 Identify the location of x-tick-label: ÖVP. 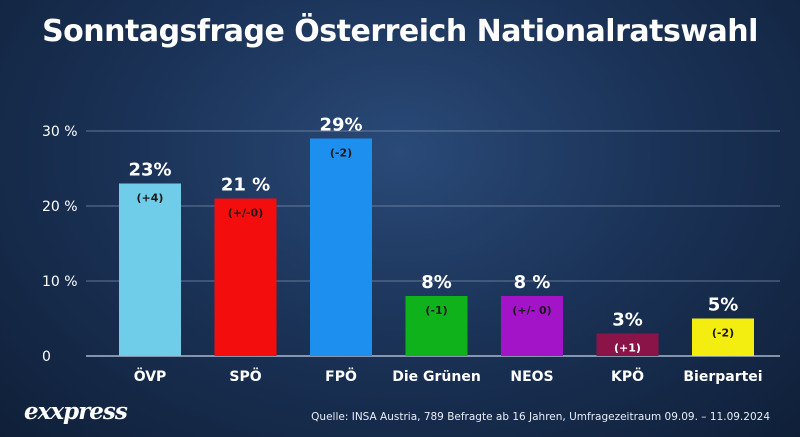
(150, 376).